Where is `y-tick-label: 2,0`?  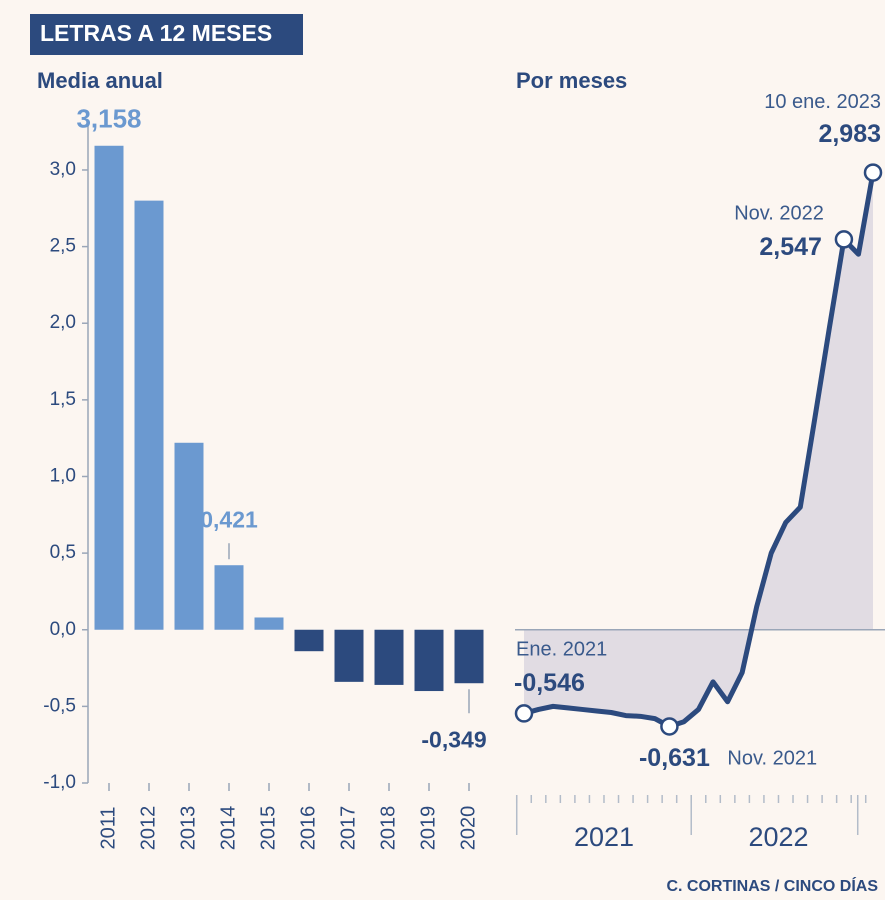
y-tick-label: 2,0 is located at coordinates (63, 322).